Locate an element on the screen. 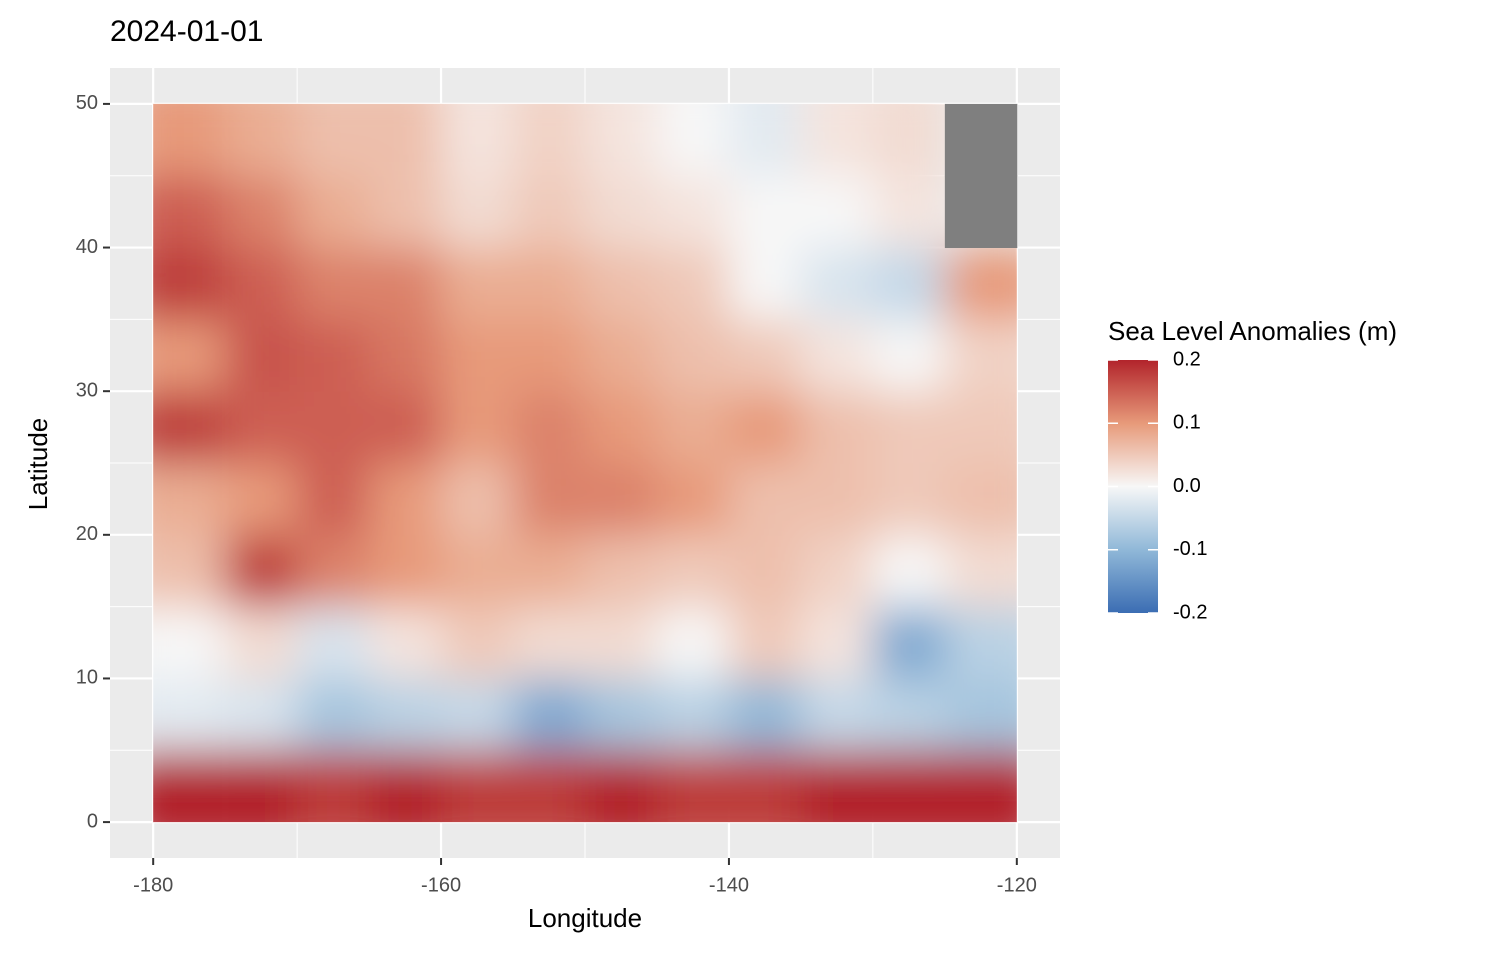 Image resolution: width=1488 pixels, height=956 pixels. y-tick-label: 30 is located at coordinates (87, 390).